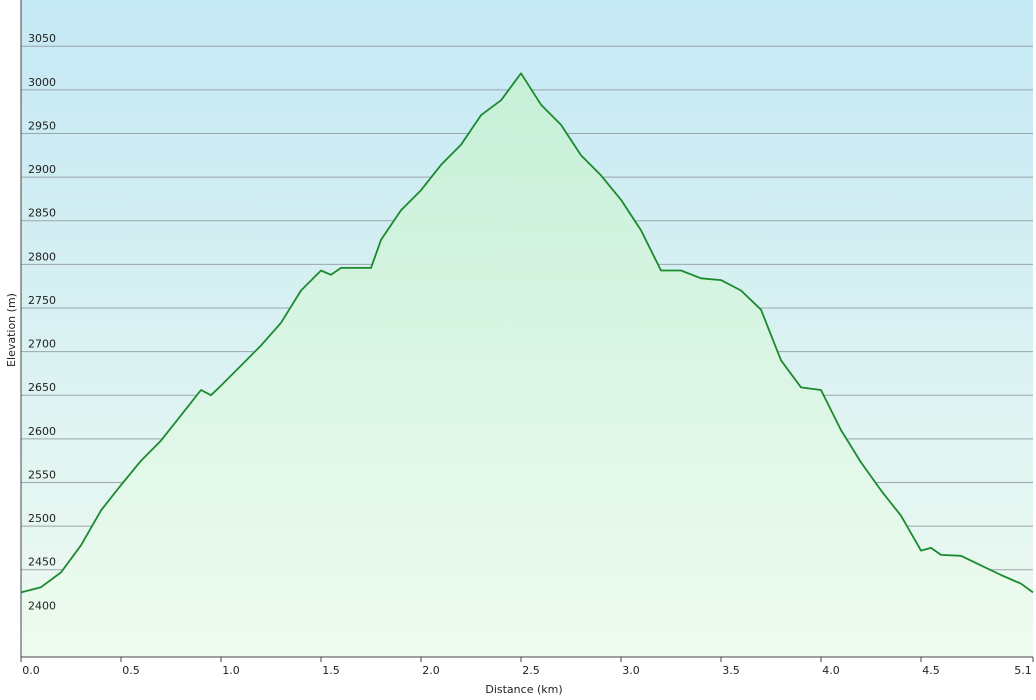  What do you see at coordinates (42, 38) in the screenshot?
I see `y-tick-label: 3050` at bounding box center [42, 38].